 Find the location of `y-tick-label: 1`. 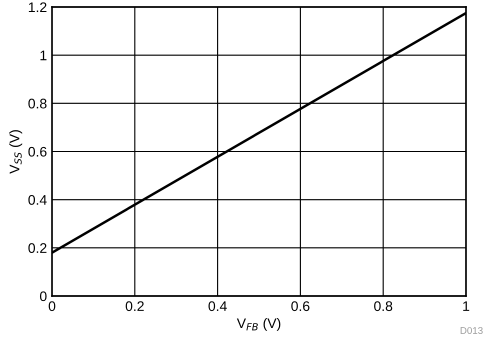

y-tick-label: 1 is located at coordinates (43, 55).